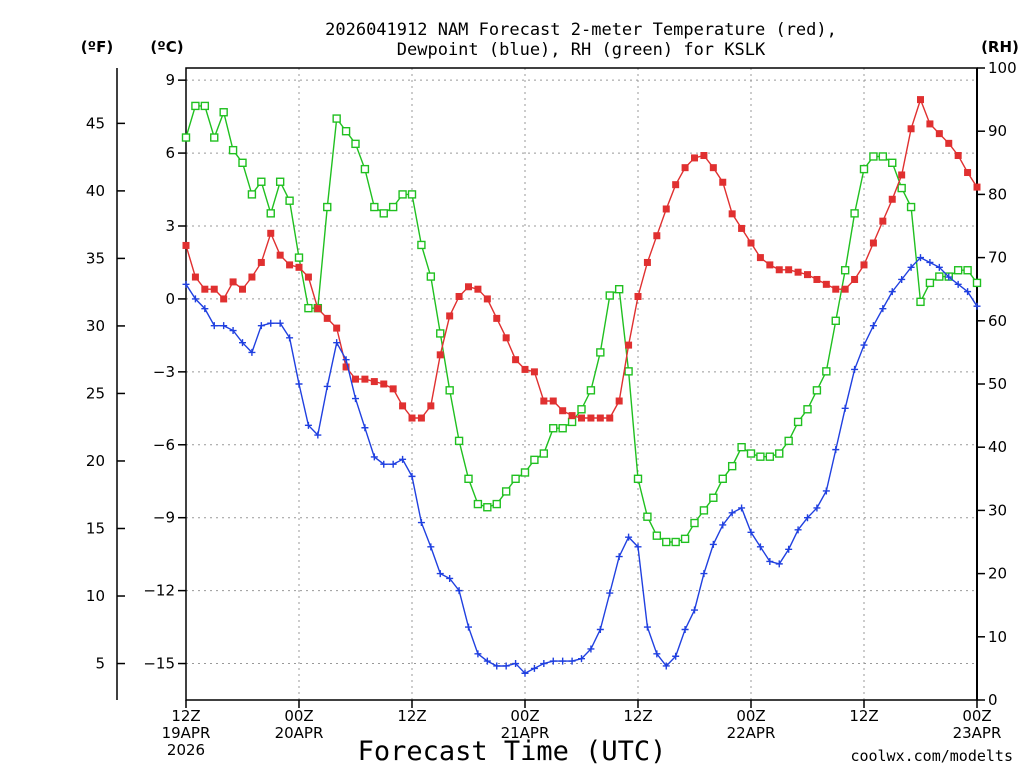 The image size is (1024, 768). What do you see at coordinates (997, 510) in the screenshot?
I see `rh-tick-label: 30` at bounding box center [997, 510].